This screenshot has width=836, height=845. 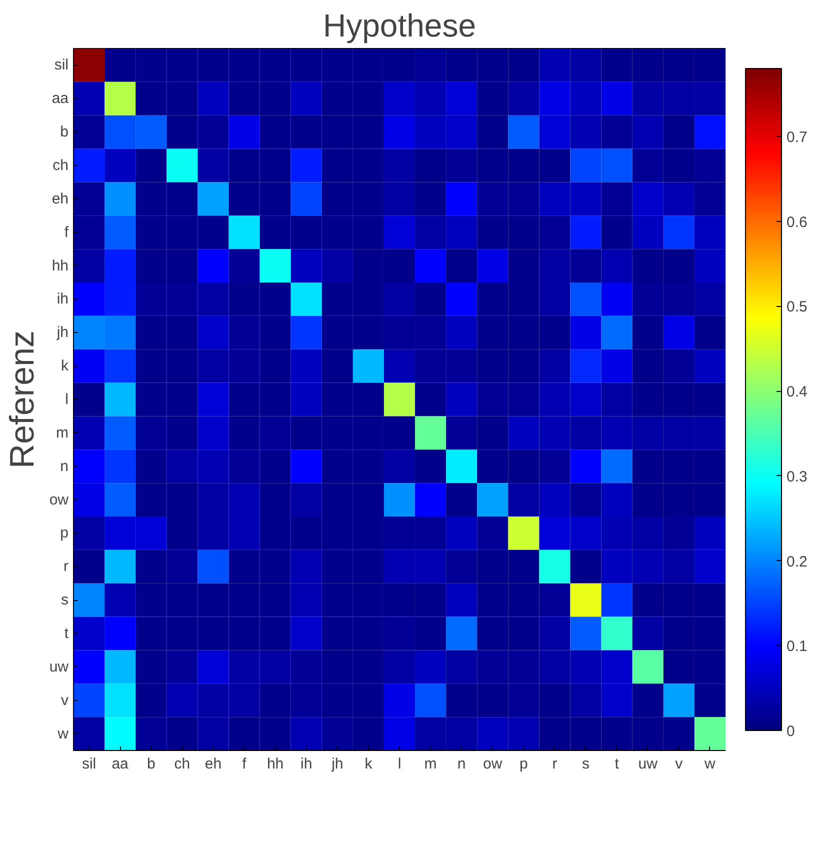 What do you see at coordinates (306, 764) in the screenshot?
I see `x-tick-label: ih` at bounding box center [306, 764].